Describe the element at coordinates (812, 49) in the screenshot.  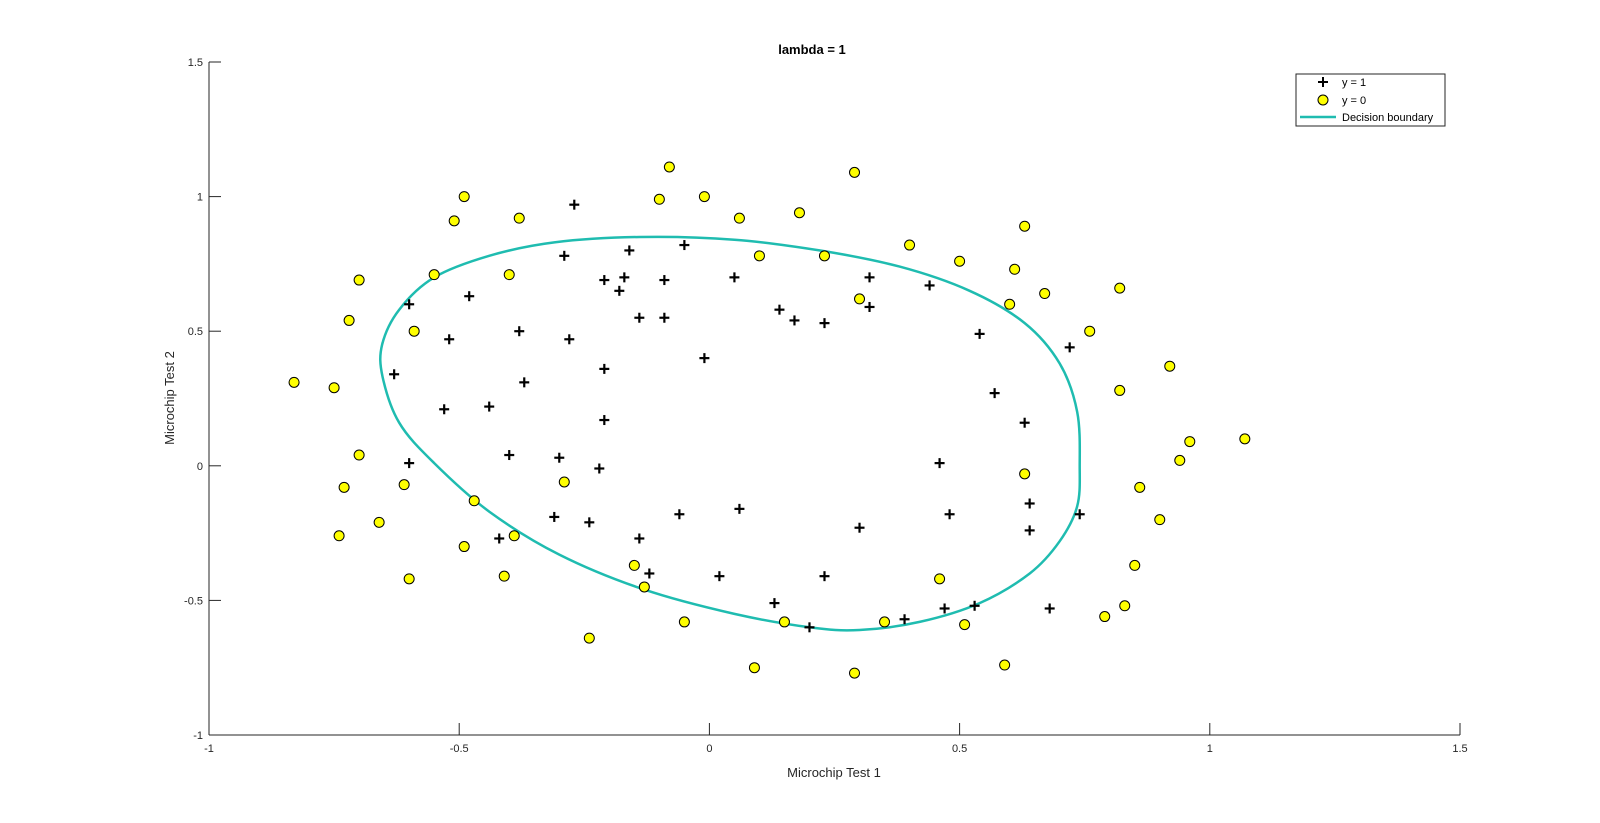
I see `chart-title: lambda = 1` at that location.